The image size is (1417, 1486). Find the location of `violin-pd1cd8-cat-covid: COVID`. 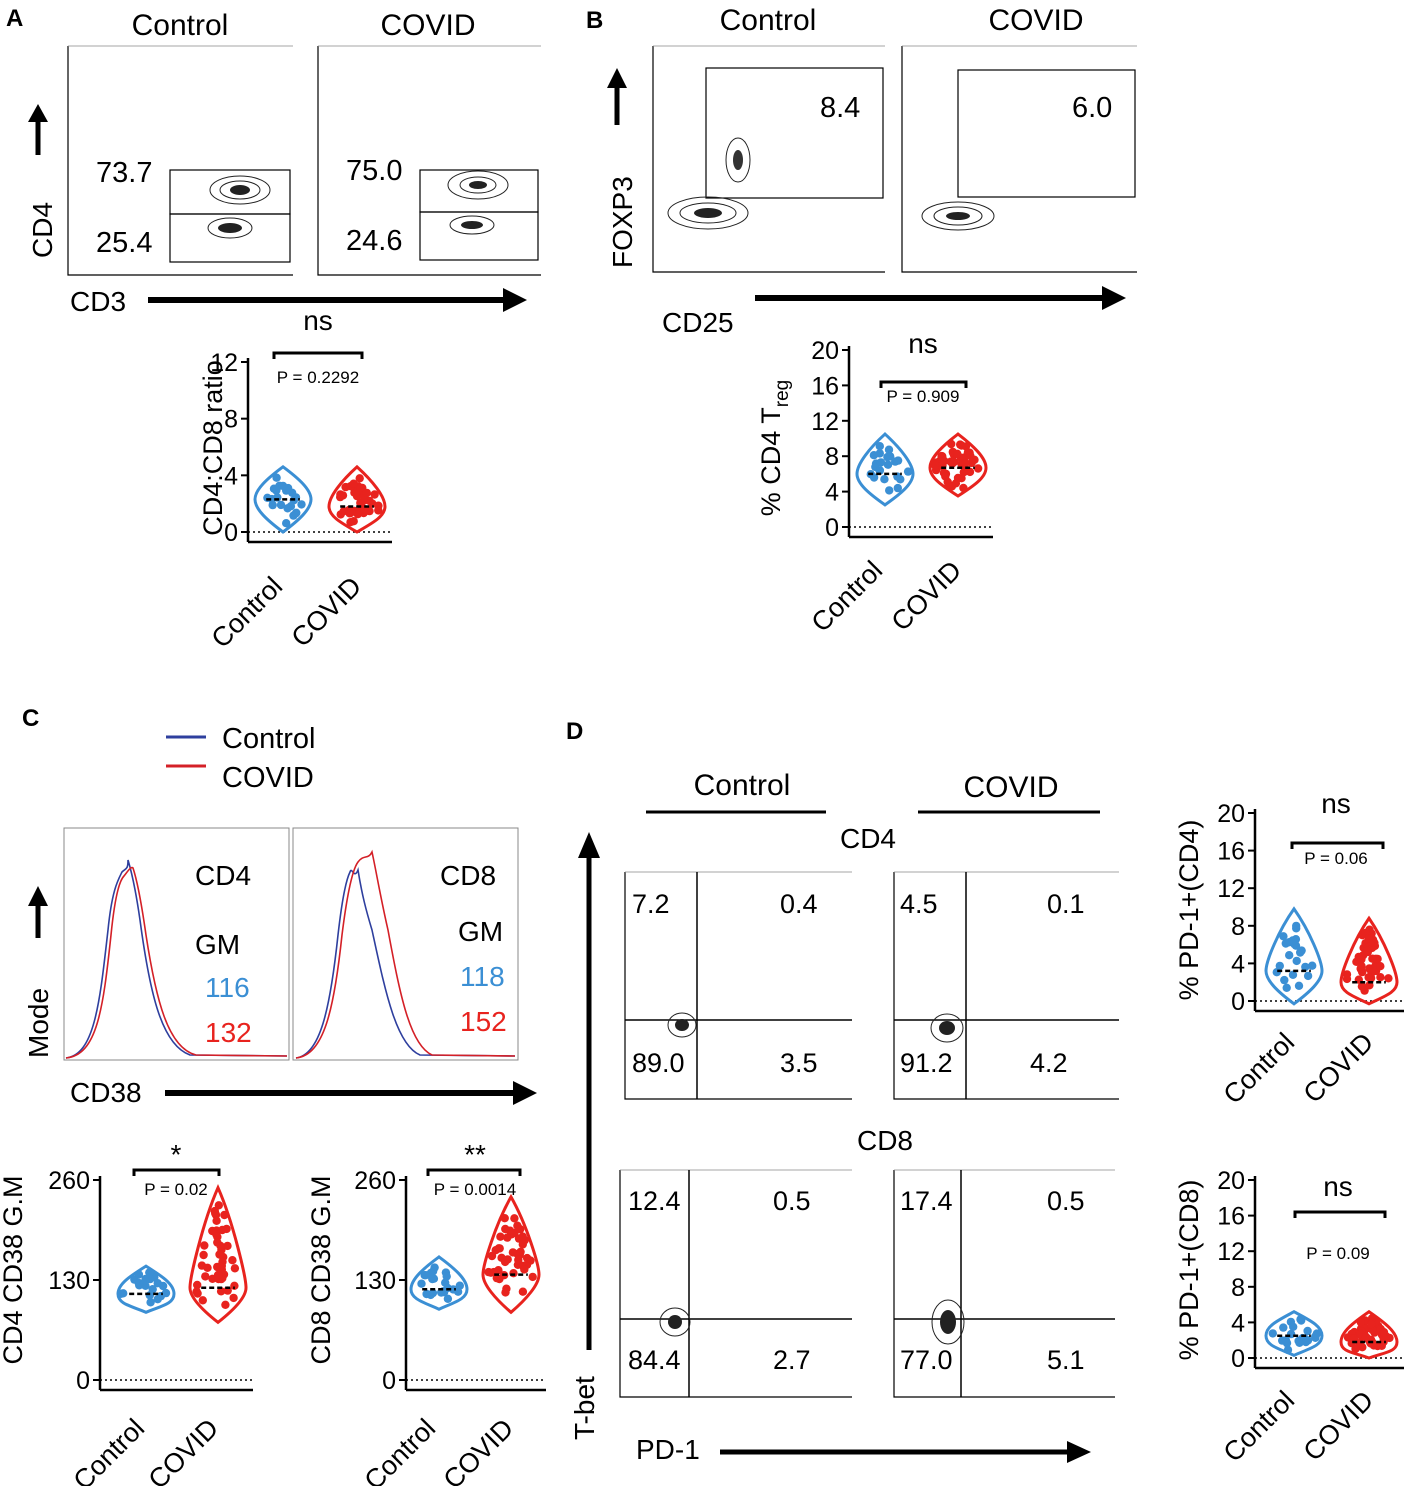

violin-pd1cd8-cat-covid: COVID is located at coordinates (1339, 1426).